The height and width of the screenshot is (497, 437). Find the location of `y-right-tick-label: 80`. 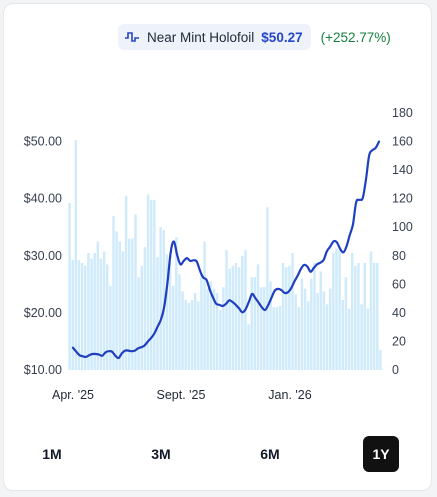

y-right-tick-label: 80 is located at coordinates (399, 256).